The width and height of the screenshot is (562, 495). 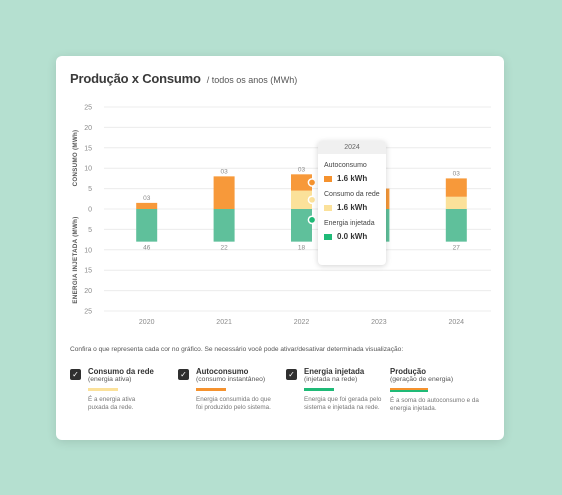 What do you see at coordinates (90, 210) in the screenshot?
I see `y-tick-label: 0` at bounding box center [90, 210].